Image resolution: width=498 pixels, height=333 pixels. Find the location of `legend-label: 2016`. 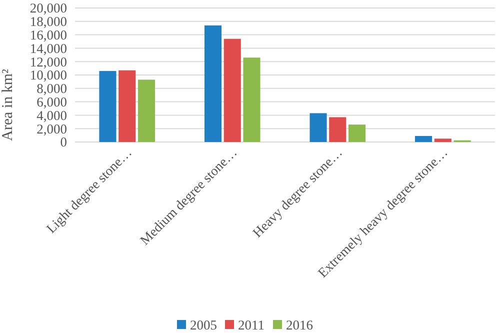

legend-label: 2016 is located at coordinates (300, 325).